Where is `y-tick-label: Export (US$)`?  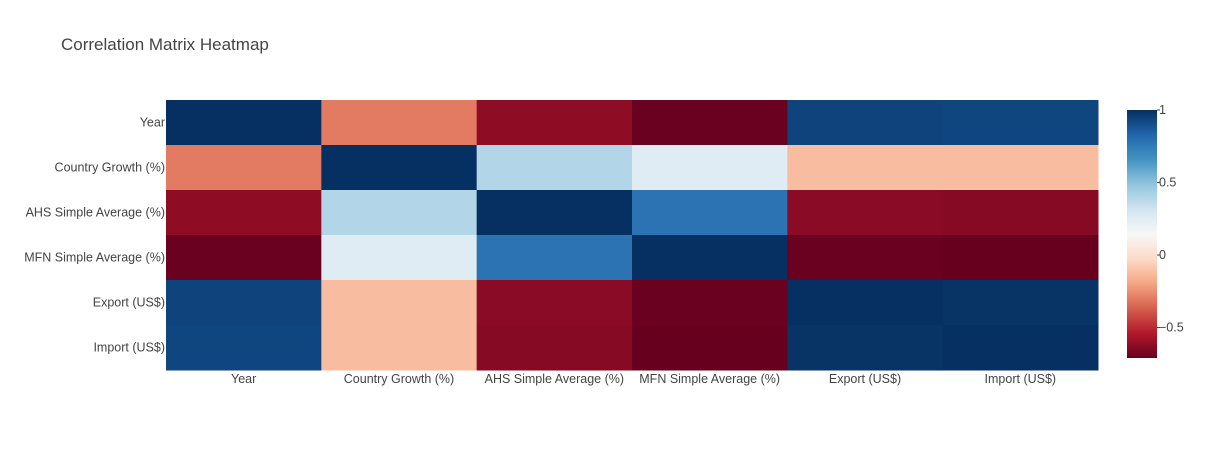
y-tick-label: Export (US$) is located at coordinates (129, 303).